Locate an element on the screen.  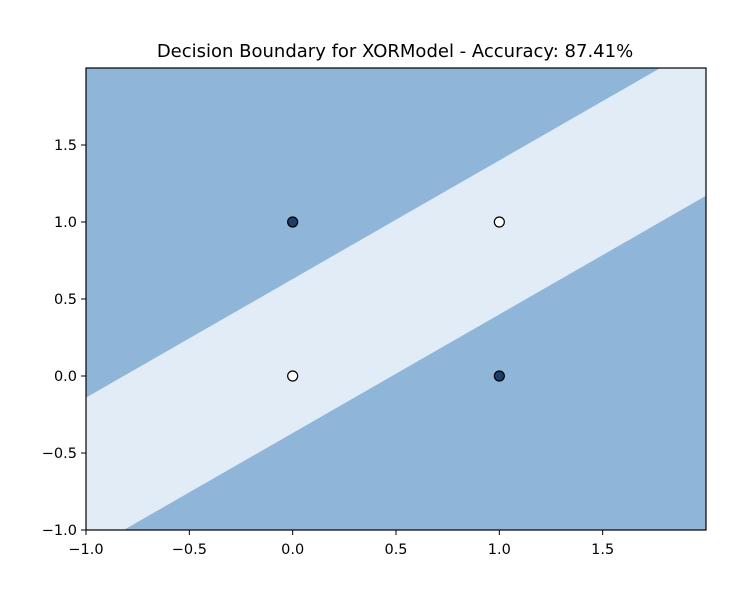
x-tick-label: −1.0 is located at coordinates (85, 550).